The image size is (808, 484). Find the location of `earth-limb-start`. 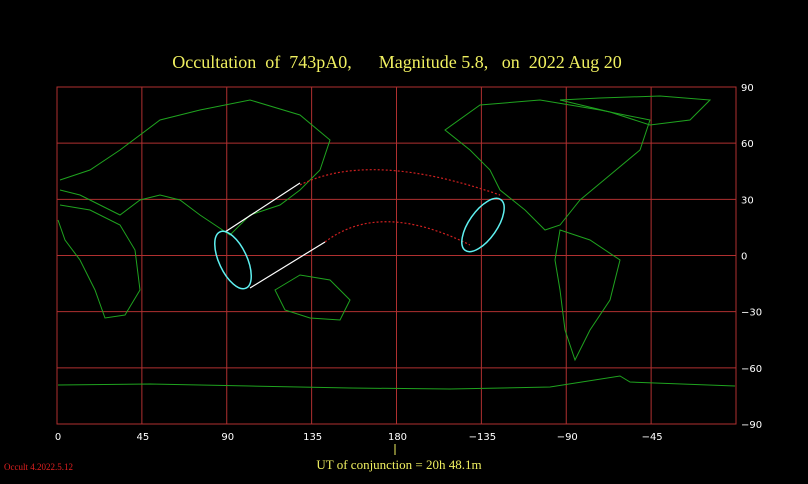

earth-limb-start is located at coordinates (233, 260).